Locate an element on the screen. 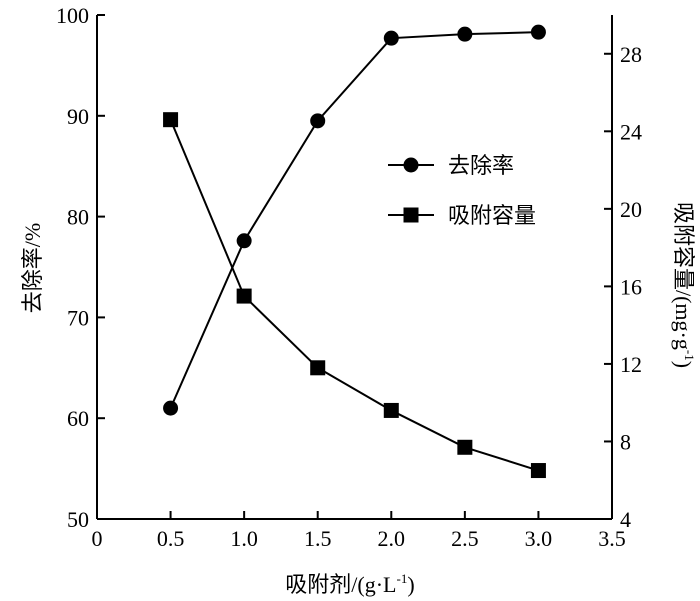  legend-entry: 吸附容量 is located at coordinates (462, 215).